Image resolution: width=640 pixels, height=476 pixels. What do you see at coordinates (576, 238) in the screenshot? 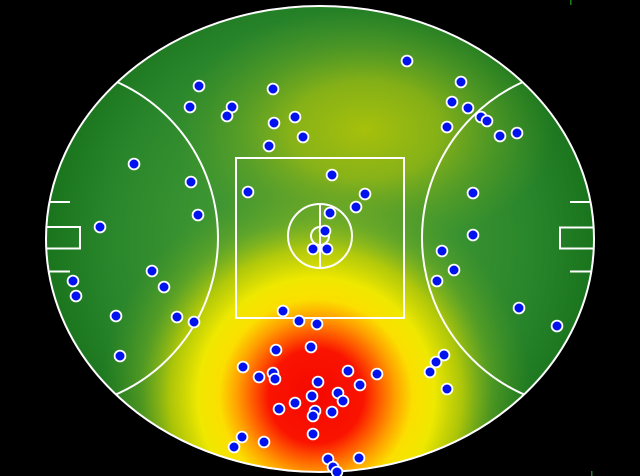
I see `goal-square-right` at bounding box center [576, 238].